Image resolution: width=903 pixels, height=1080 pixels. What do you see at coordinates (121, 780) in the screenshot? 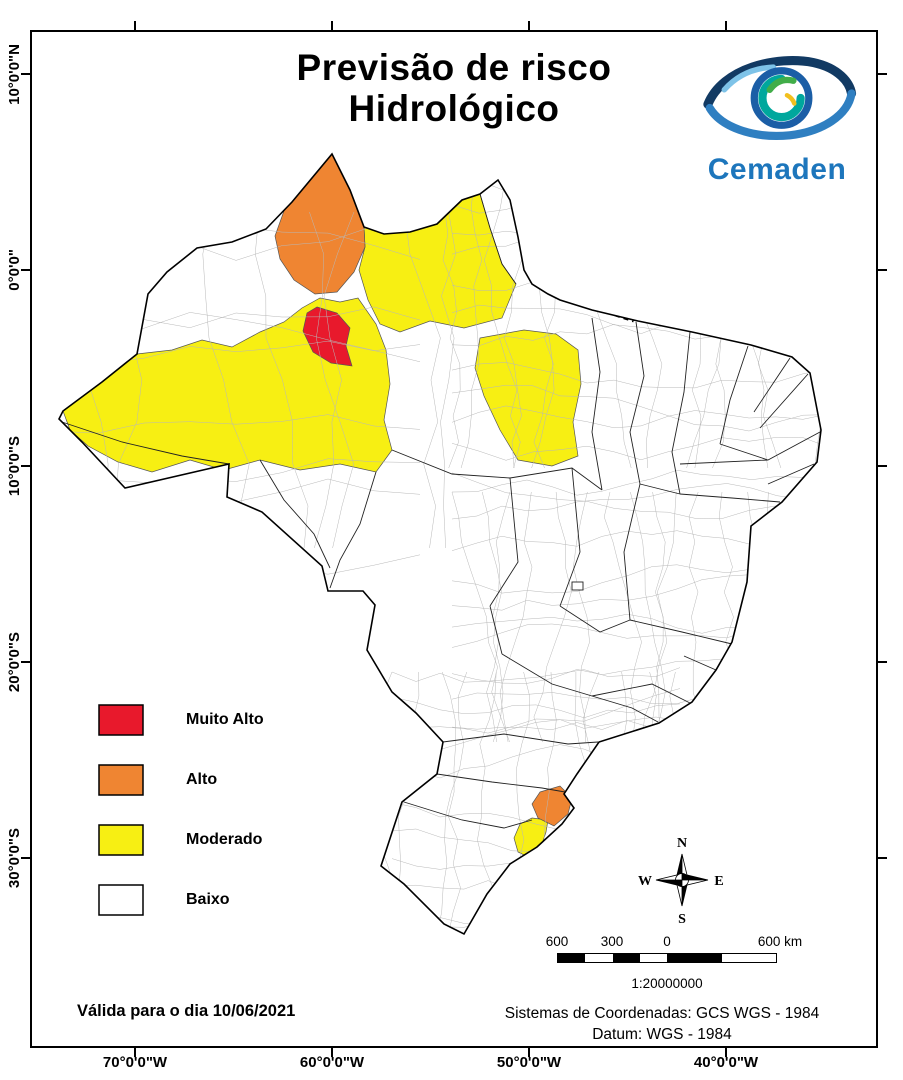
I see `legend-swatch-alto` at bounding box center [121, 780].